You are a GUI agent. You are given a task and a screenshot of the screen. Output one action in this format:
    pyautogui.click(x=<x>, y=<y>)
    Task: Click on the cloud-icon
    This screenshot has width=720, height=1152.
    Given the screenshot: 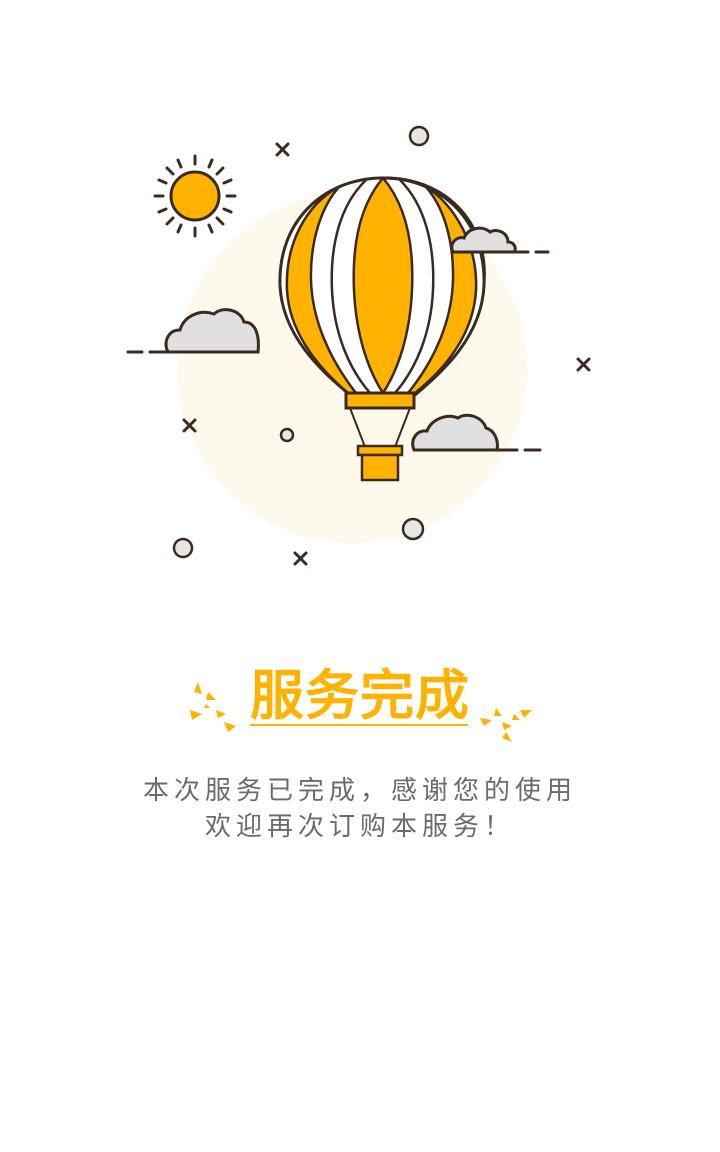 What is the action you would take?
    pyautogui.click(x=193, y=331)
    